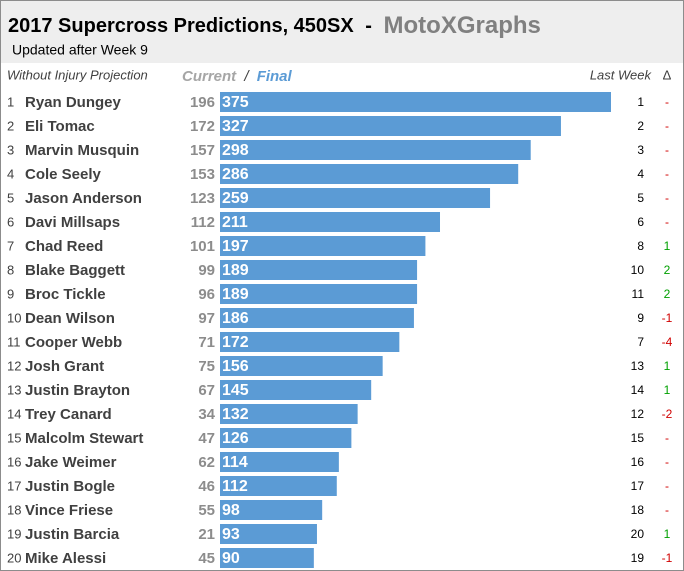  Describe the element at coordinates (77, 74) in the screenshot. I see `column-header: Without Injury Projection` at that location.